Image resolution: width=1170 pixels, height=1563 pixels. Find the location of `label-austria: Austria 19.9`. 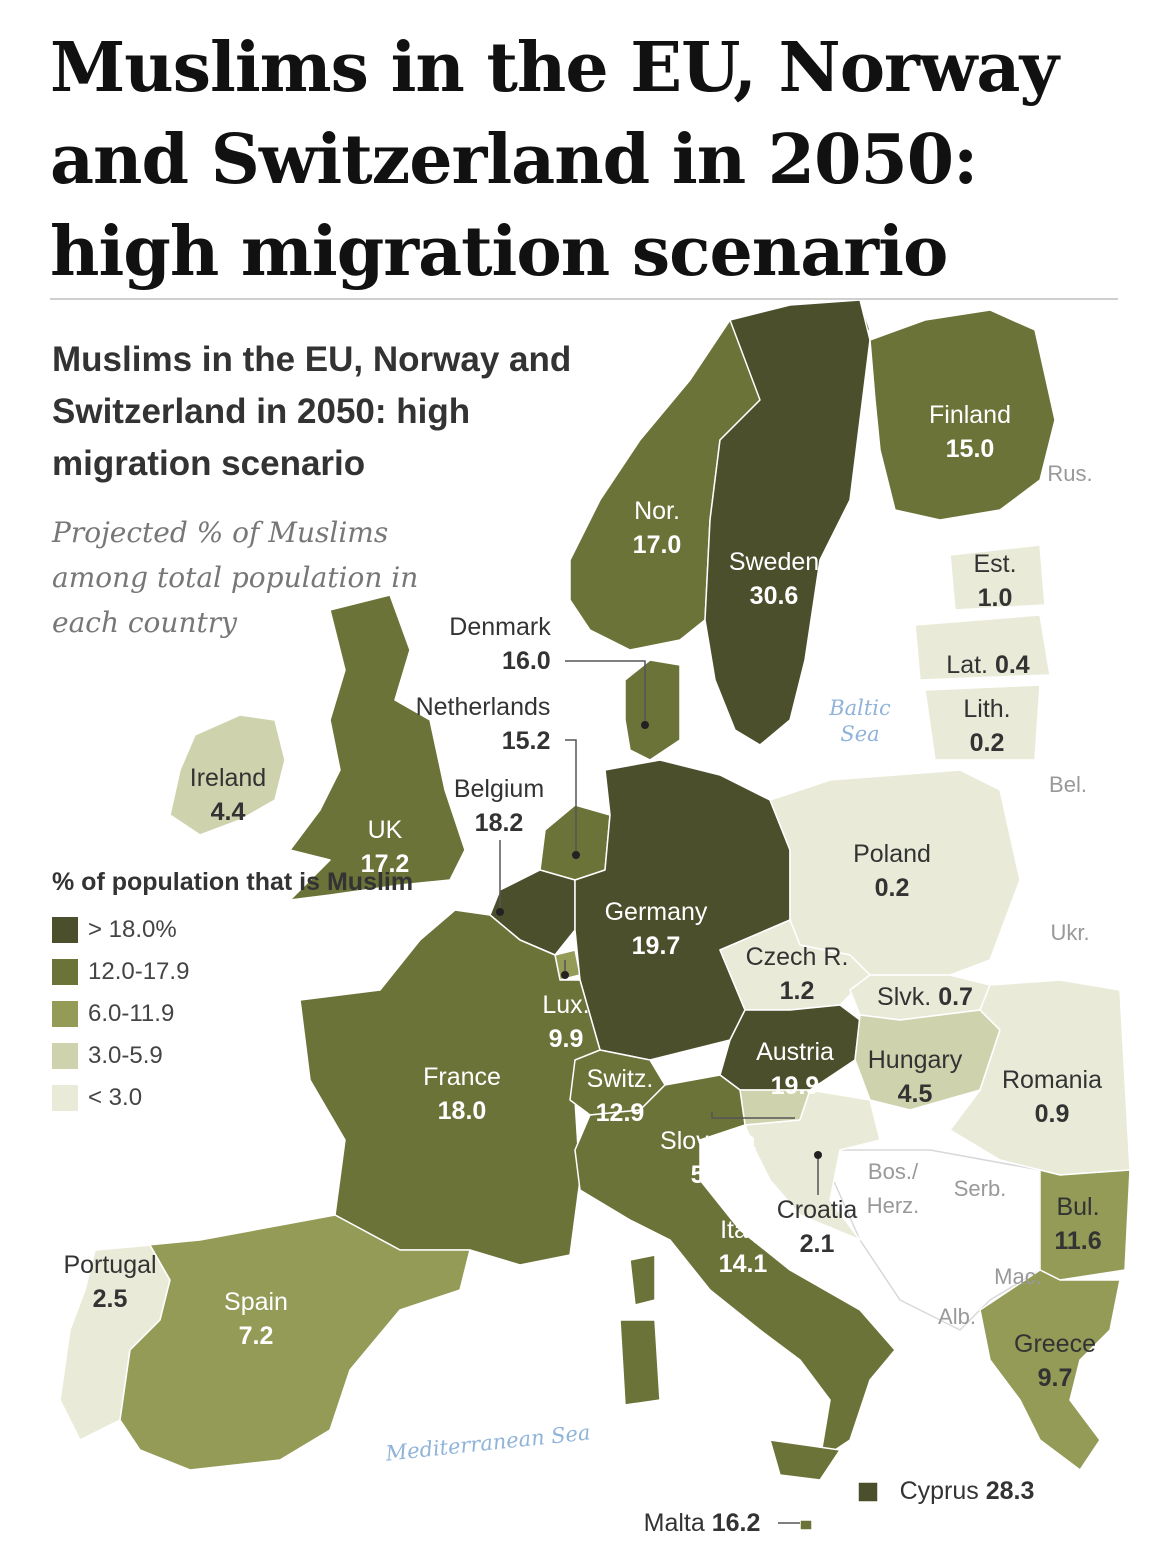

label-austria: Austria 19.9 is located at coordinates (795, 1069).